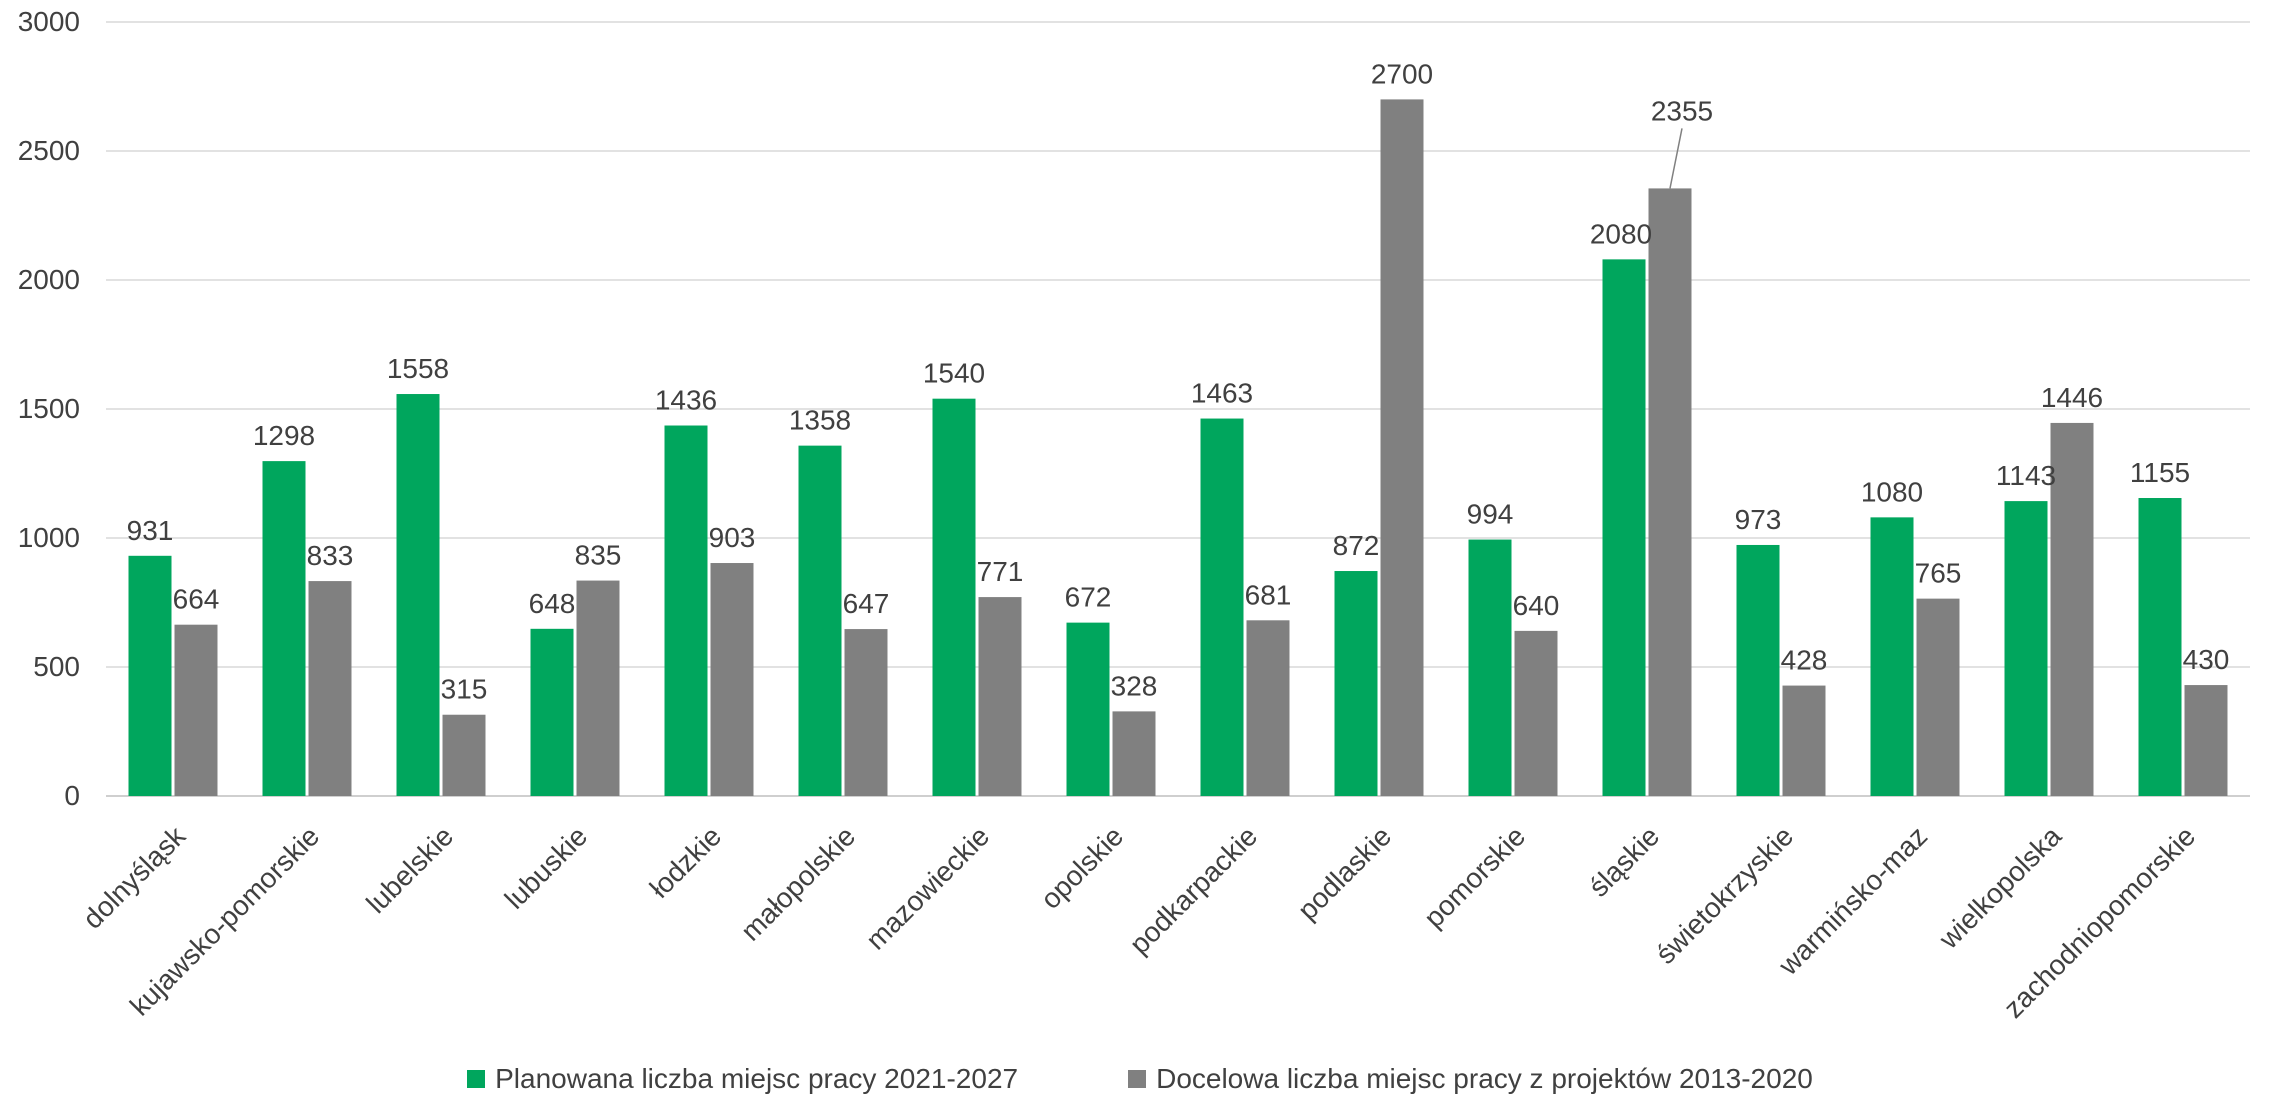 The image size is (2280, 1096). Describe the element at coordinates (418, 368) in the screenshot. I see `data-label-series-1: 1558` at that location.